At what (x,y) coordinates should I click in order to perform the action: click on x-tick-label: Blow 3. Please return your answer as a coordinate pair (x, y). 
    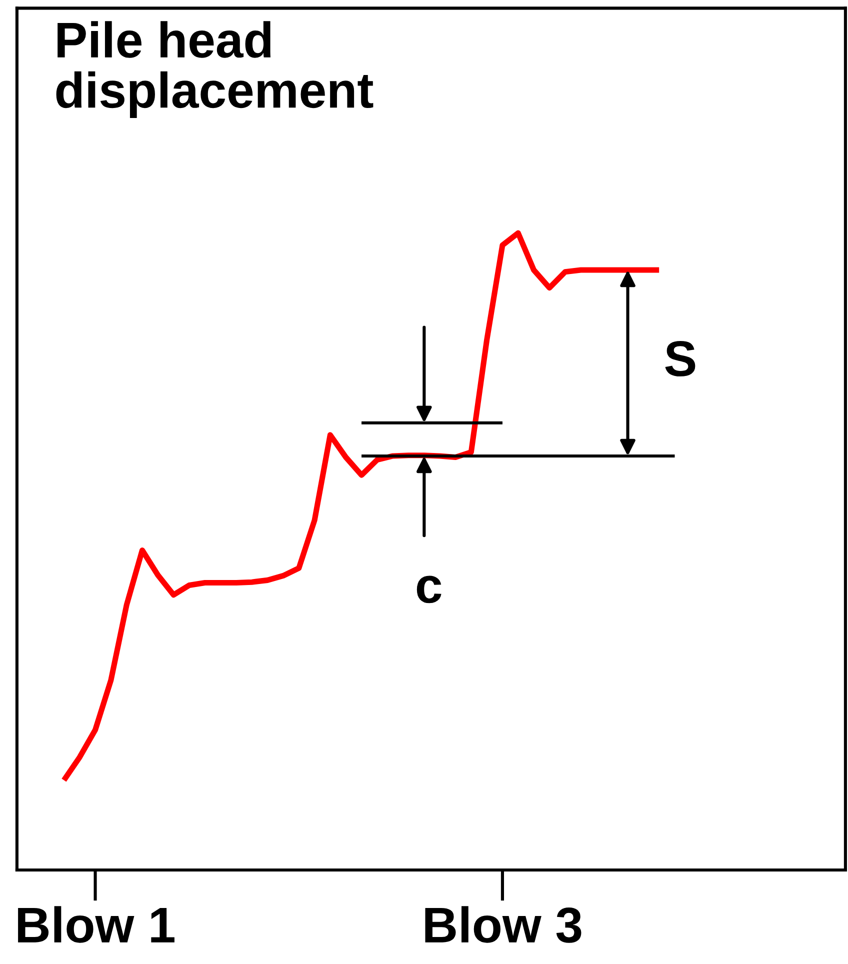
    Looking at the image, I should click on (503, 924).